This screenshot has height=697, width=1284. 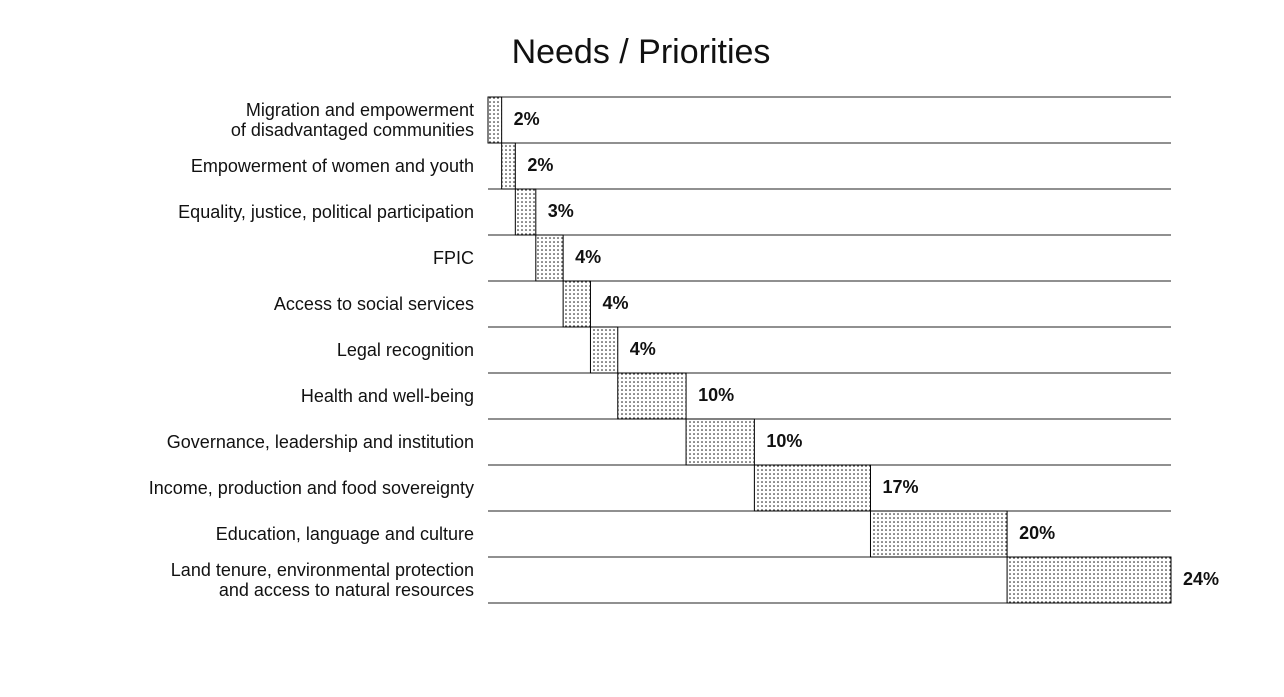 What do you see at coordinates (405, 350) in the screenshot?
I see `category-label: Legal recognition` at bounding box center [405, 350].